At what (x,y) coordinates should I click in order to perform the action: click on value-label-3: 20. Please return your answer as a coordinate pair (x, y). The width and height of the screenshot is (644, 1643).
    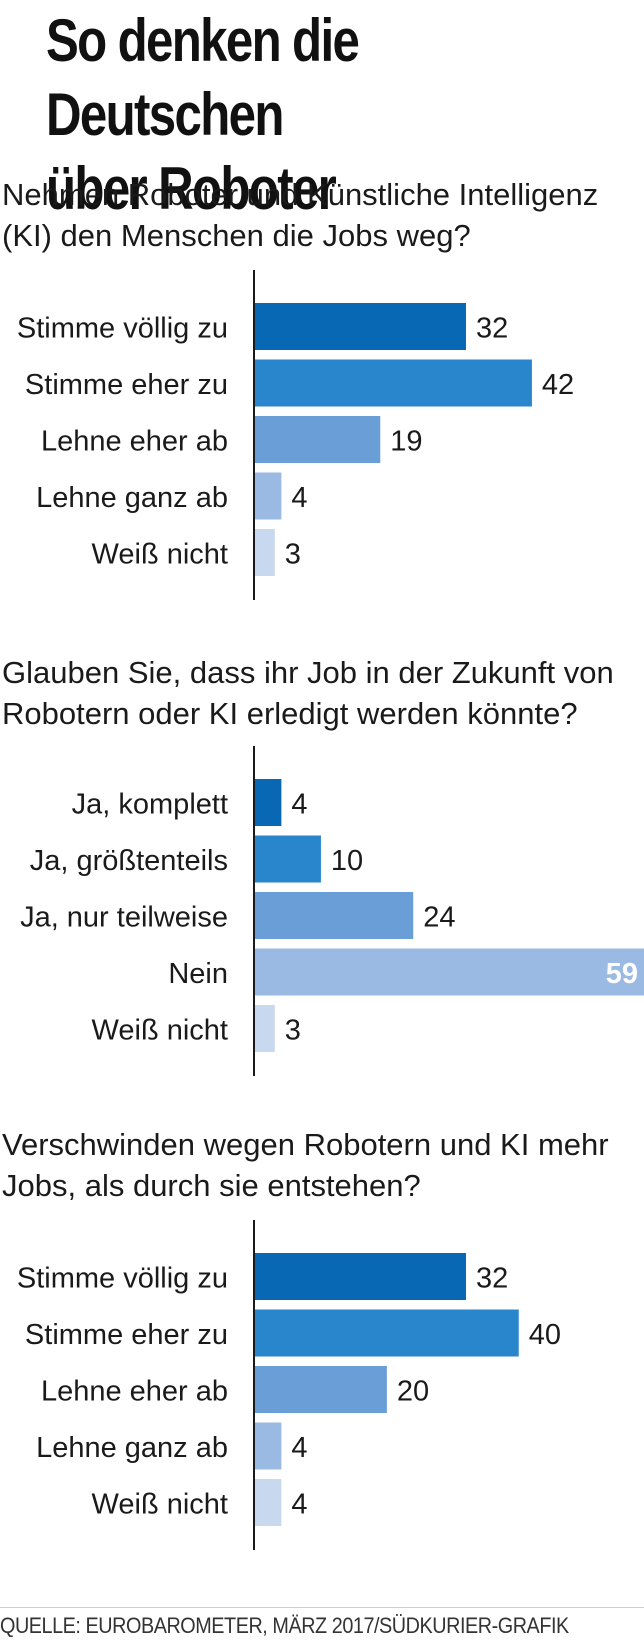
    Looking at the image, I should click on (413, 1392).